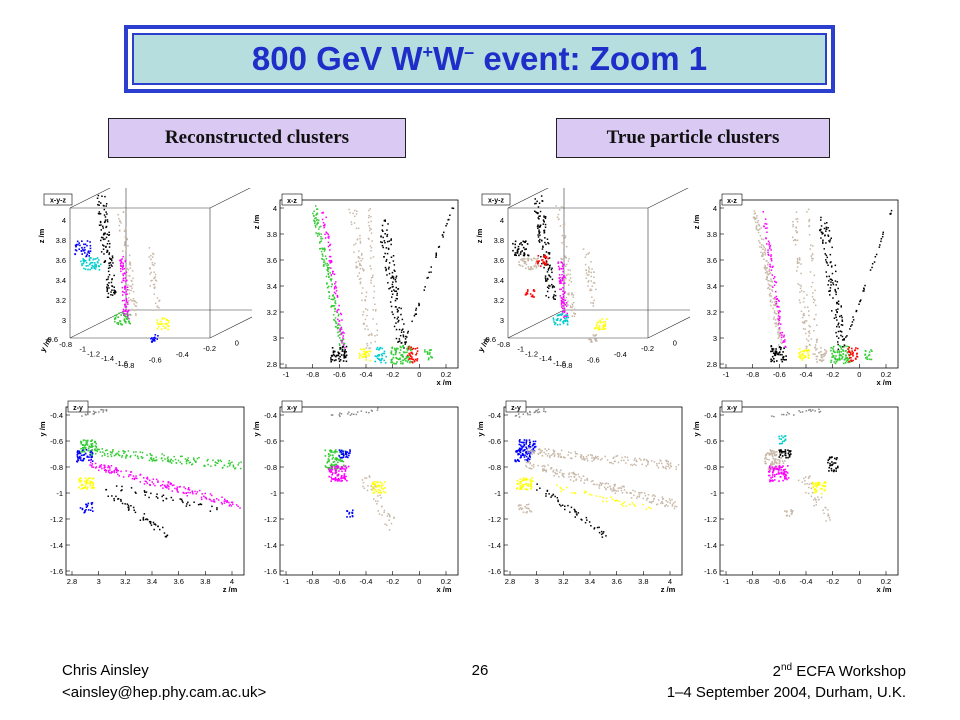 This screenshot has height=720, width=960. Describe the element at coordinates (164, 692) in the screenshot. I see `footer-email: <ainsley@hep.phy.cam.ac.uk>` at that location.